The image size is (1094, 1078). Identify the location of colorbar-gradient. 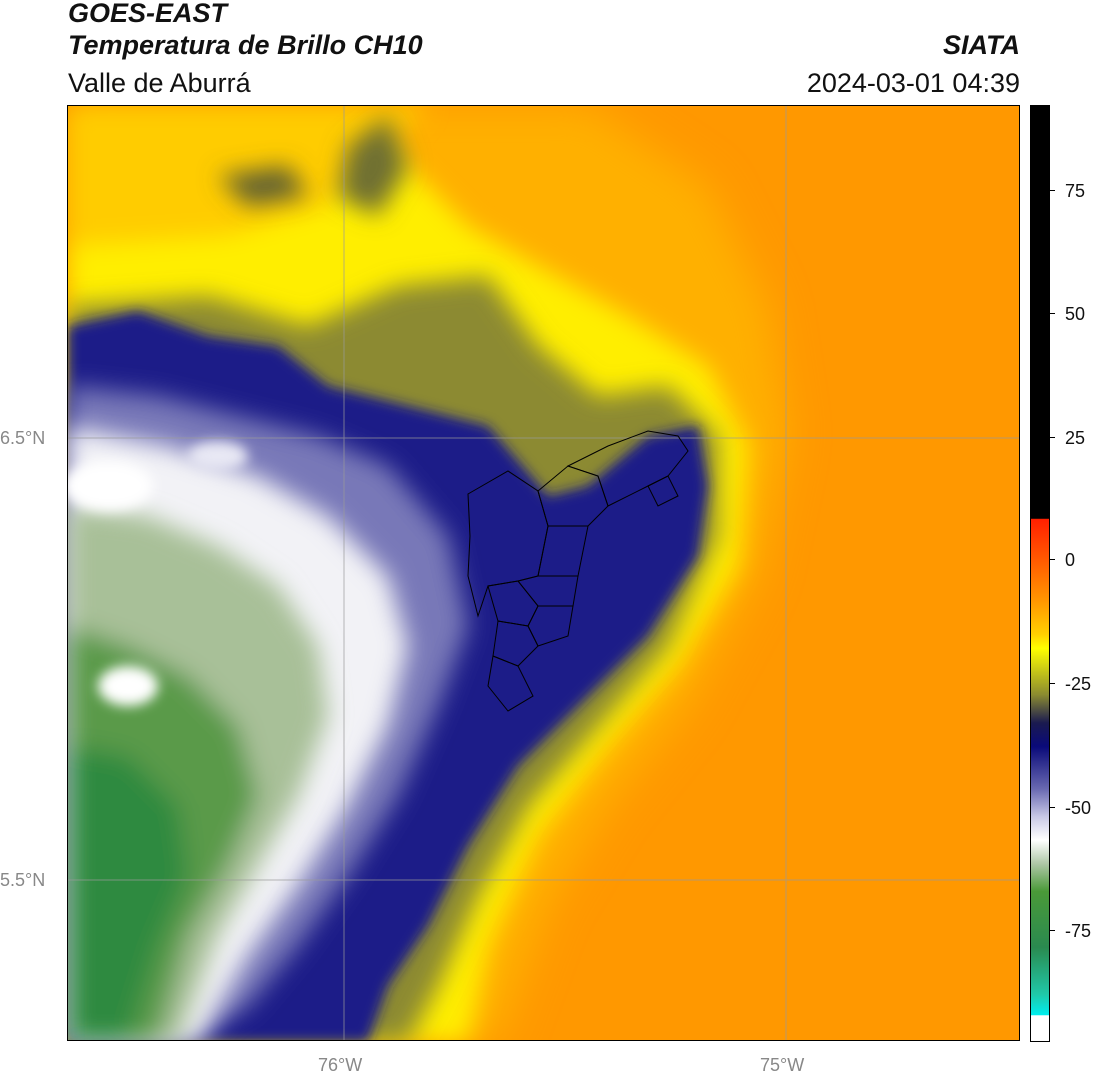
(1040, 573).